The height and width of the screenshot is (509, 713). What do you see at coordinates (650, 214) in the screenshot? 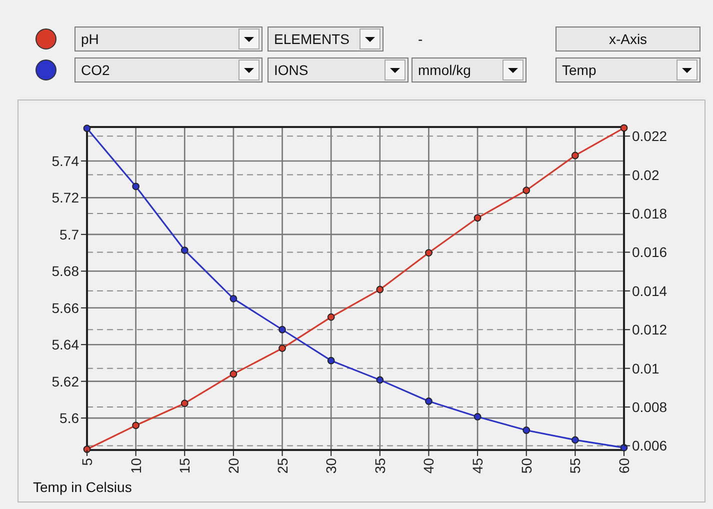
I see `y2-tick-label: 0.018` at bounding box center [650, 214].